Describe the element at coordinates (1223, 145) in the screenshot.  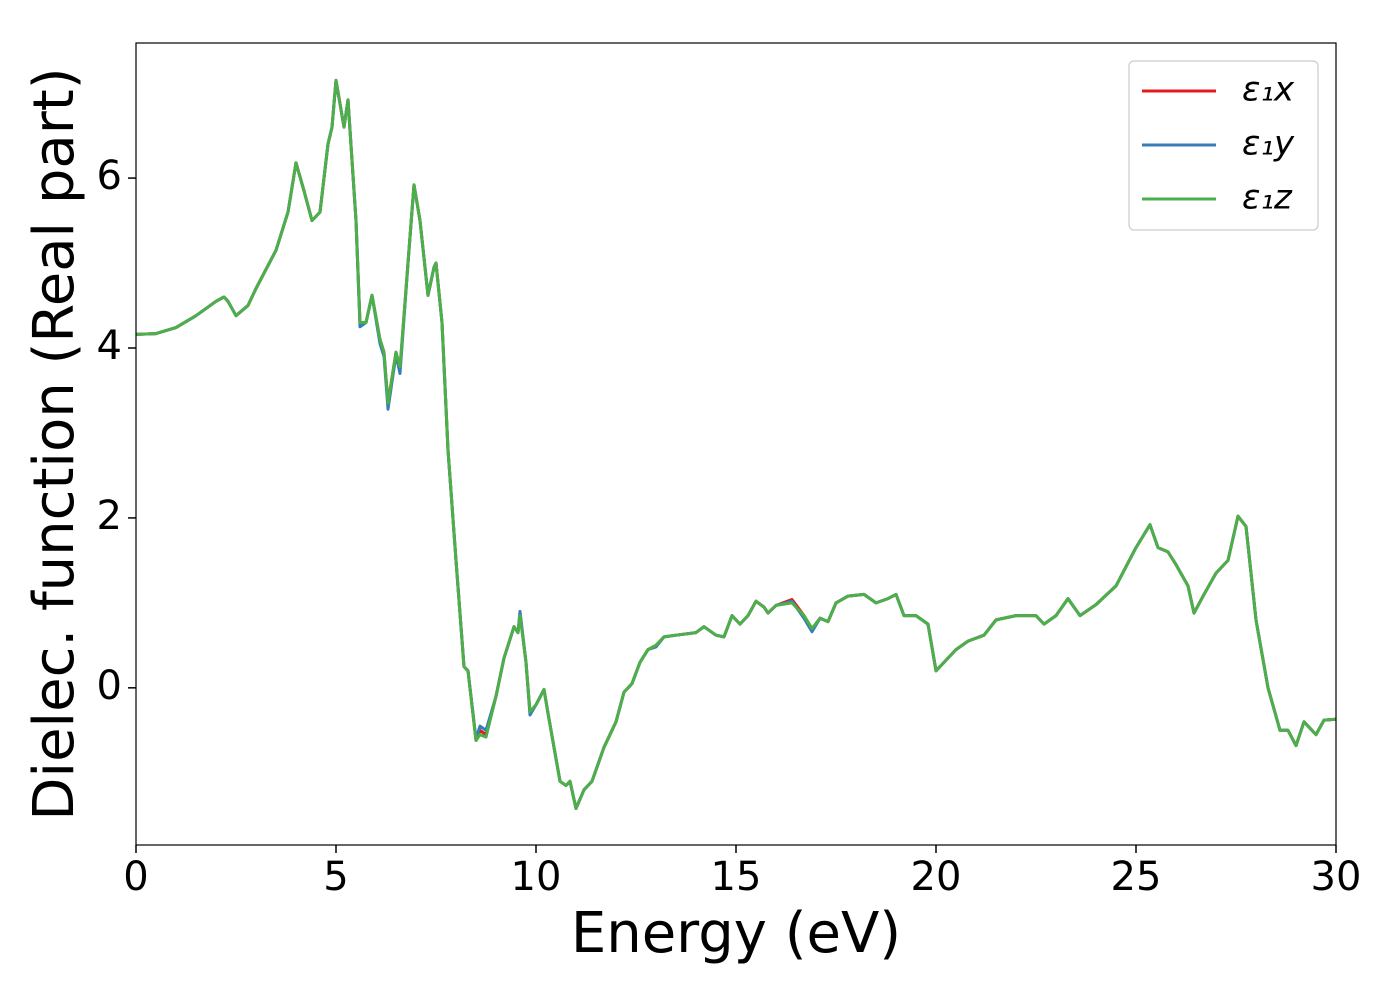
I see `legend-box` at that location.